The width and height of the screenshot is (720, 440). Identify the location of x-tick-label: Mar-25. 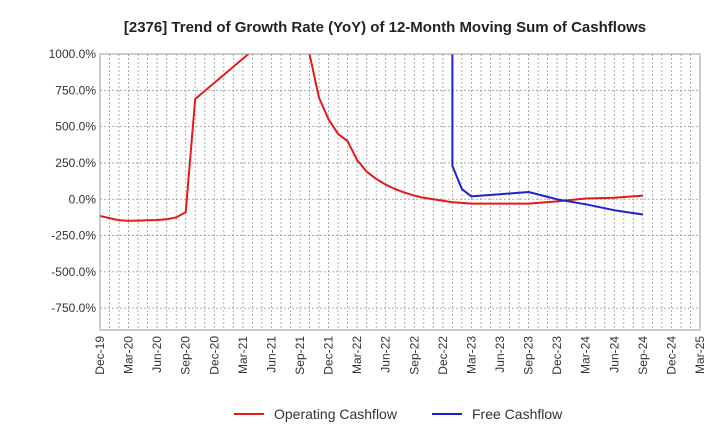
(700, 355).